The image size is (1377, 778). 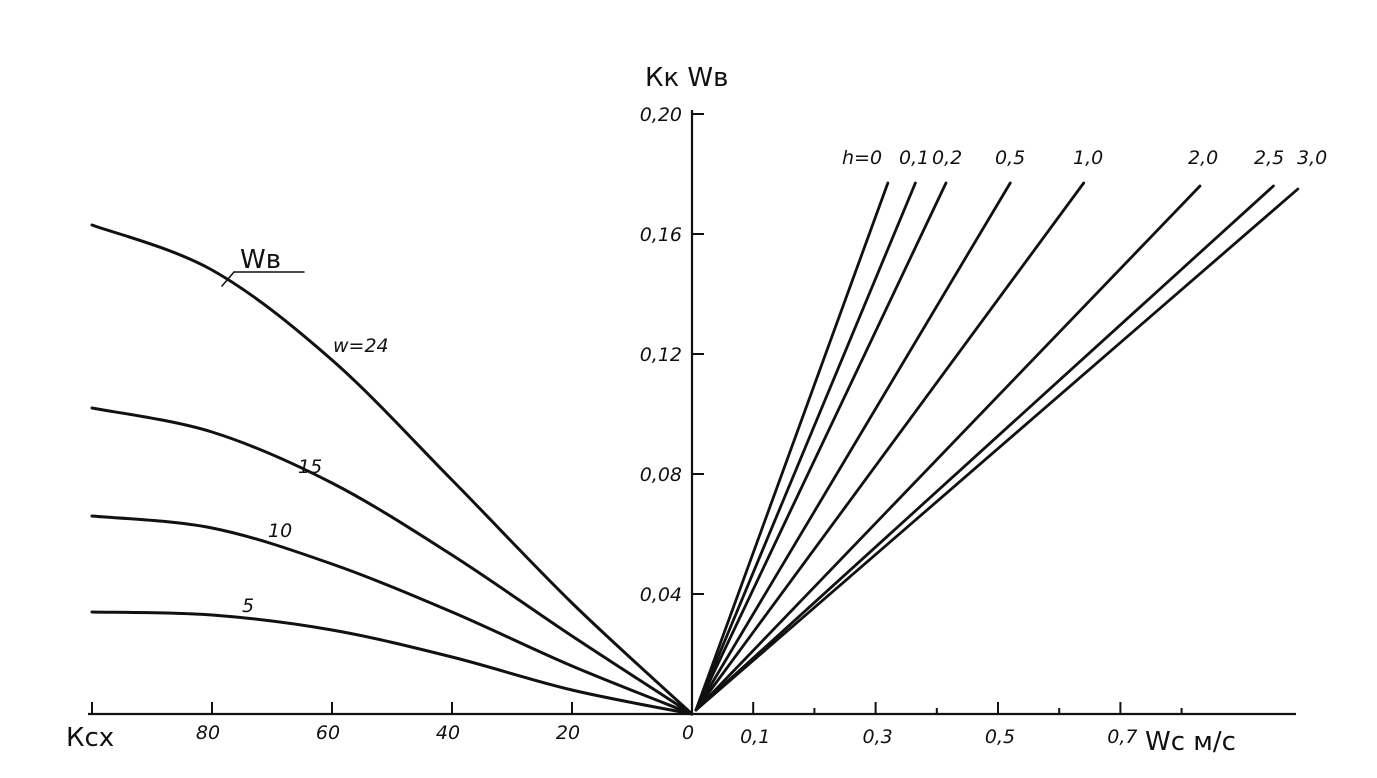 What do you see at coordinates (862, 158) in the screenshot?
I see `right-series-label: h=0` at bounding box center [862, 158].